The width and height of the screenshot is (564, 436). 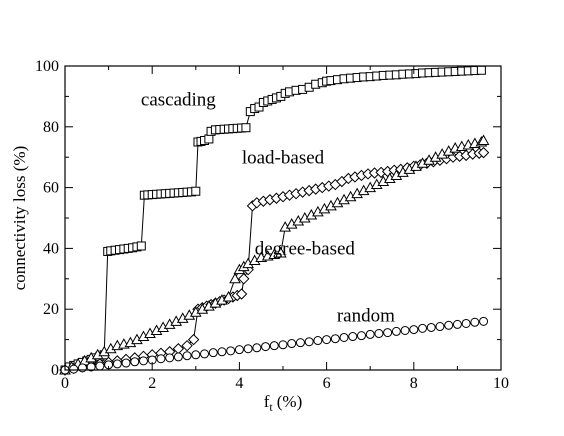 What do you see at coordinates (327, 383) in the screenshot?
I see `x-tick-label: 6` at bounding box center [327, 383].